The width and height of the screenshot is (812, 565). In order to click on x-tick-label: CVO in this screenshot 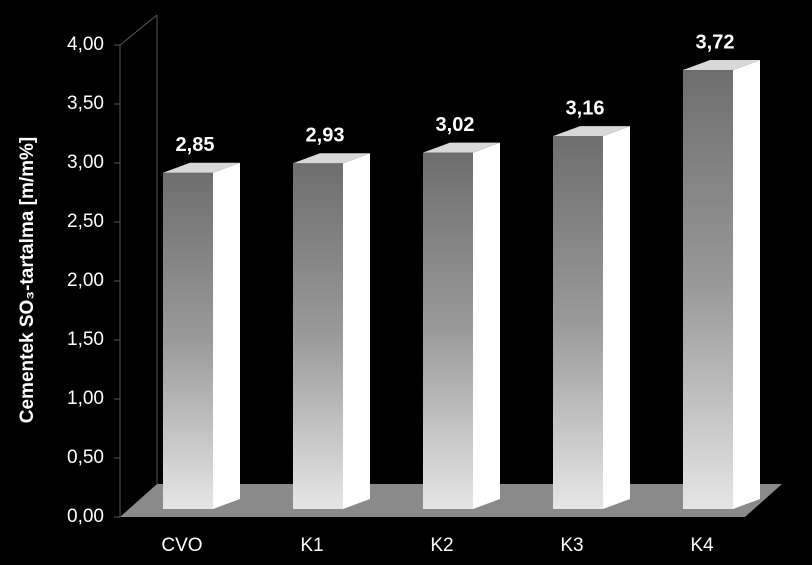, I will do `click(181, 545)`.